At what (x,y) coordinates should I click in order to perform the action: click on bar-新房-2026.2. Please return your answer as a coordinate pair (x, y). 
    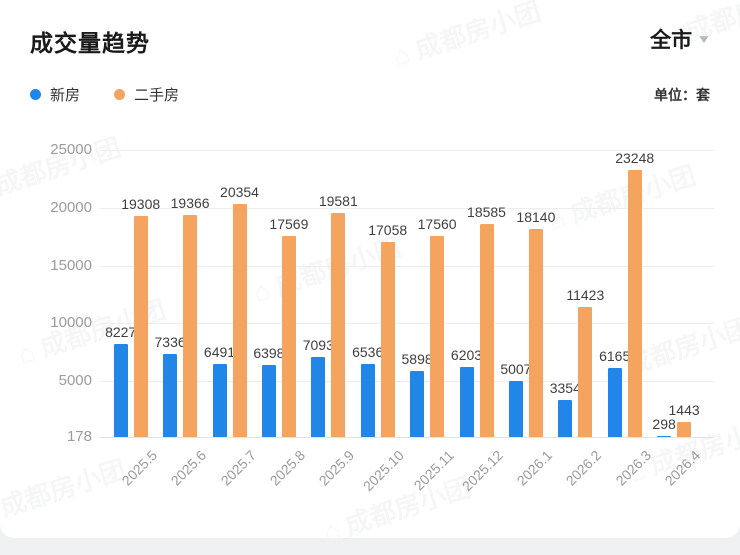
    Looking at the image, I should click on (565, 418).